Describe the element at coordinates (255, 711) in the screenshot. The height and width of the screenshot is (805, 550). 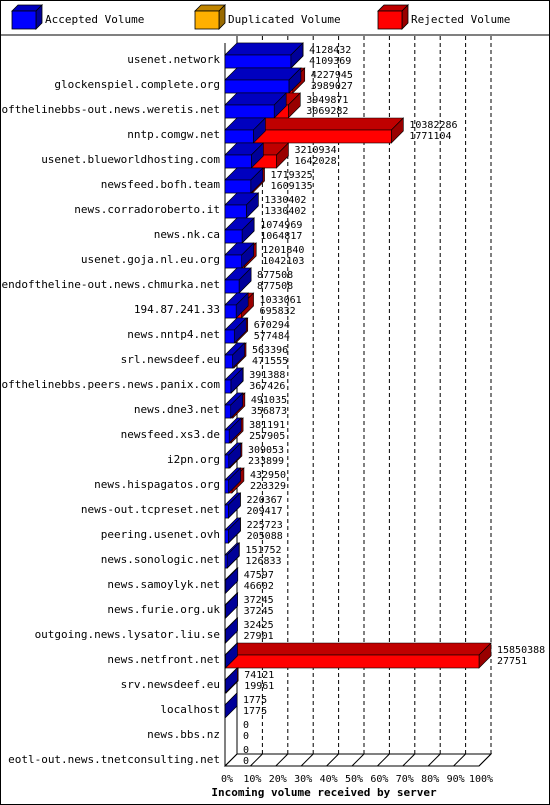
I see `value-label-accepted-26: 1775` at that location.